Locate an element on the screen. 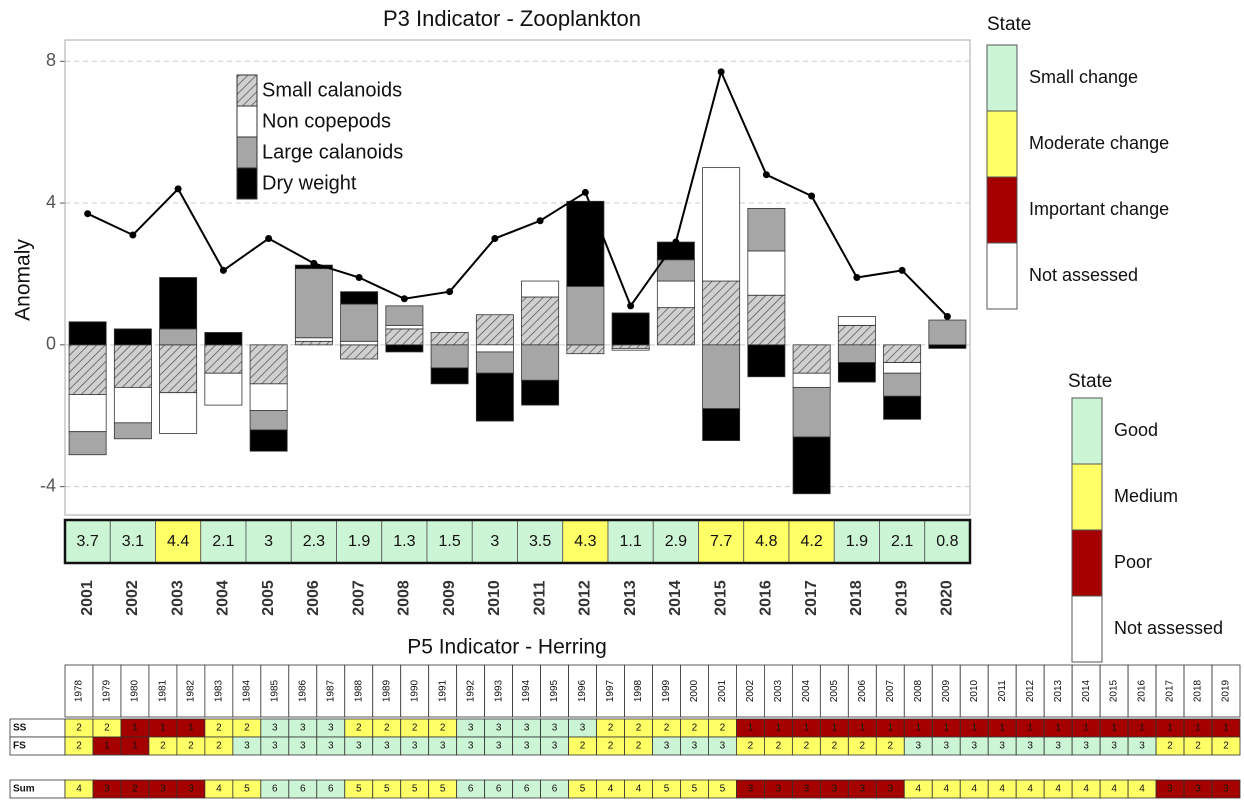 Image resolution: width=1244 pixels, height=806 pixels. column-header: 2006 is located at coordinates (862, 690).